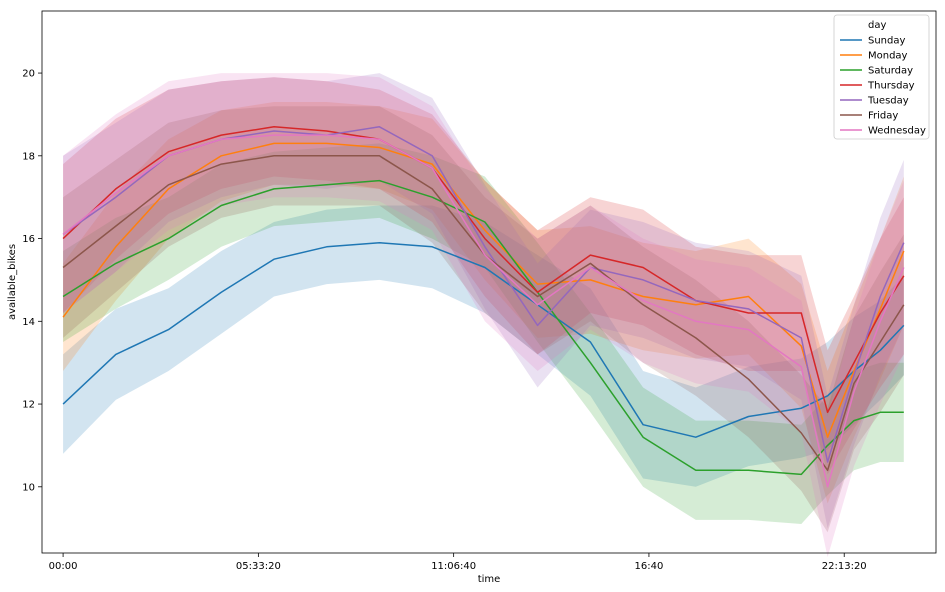 The height and width of the screenshot is (592, 945). Describe the element at coordinates (489, 579) in the screenshot. I see `x-axis-label: time` at that location.